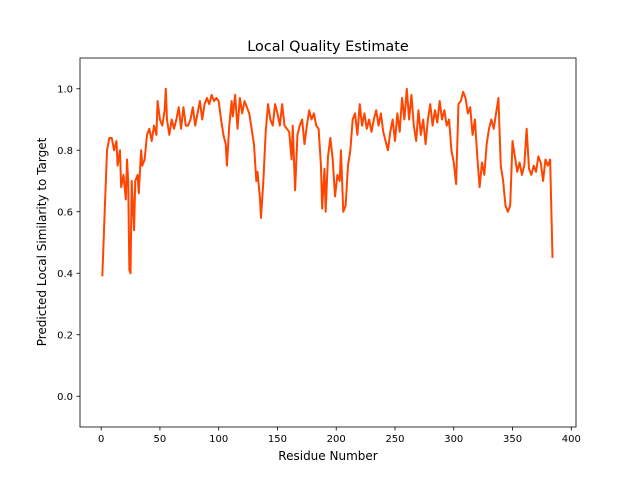 The image size is (640, 480). I want to click on y-tick-label: 0.4, so click(65, 274).